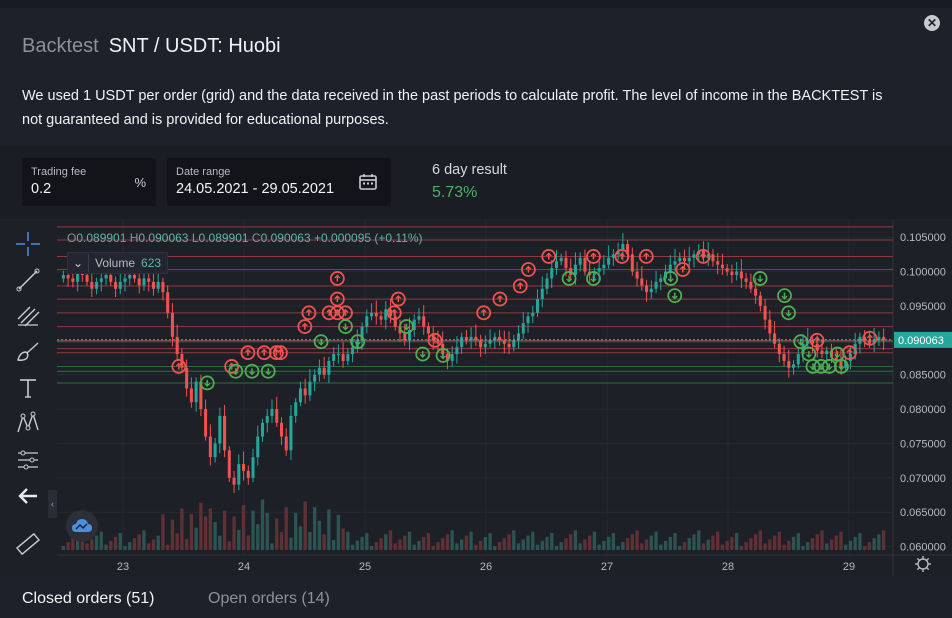  What do you see at coordinates (476, 182) in the screenshot?
I see `settings-panel` at bounding box center [476, 182].